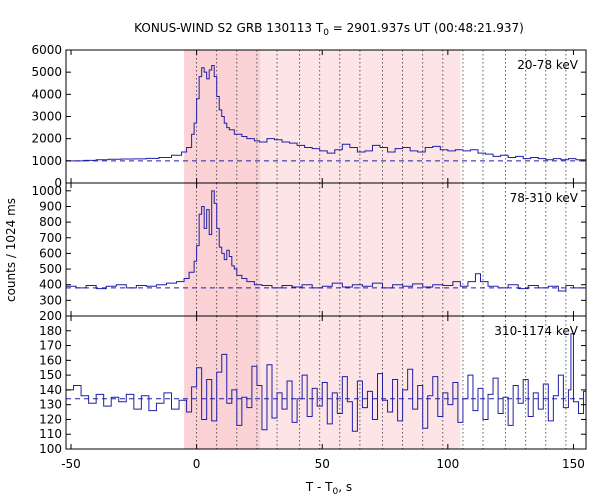  What do you see at coordinates (50, 285) in the screenshot?
I see `y-tick-label: 400` at bounding box center [50, 285].